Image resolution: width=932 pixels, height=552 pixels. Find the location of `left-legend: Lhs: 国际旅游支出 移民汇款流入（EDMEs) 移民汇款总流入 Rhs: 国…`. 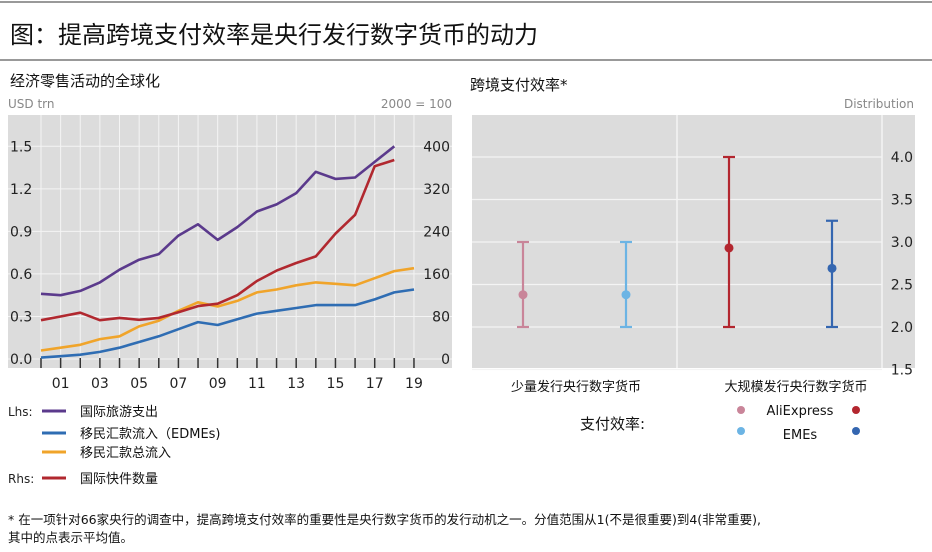

left-legend: Lhs: 国际旅游支出 移民汇款流入（EDMEs) 移民汇款总流入 Rhs: 国… is located at coordinates (114, 446).